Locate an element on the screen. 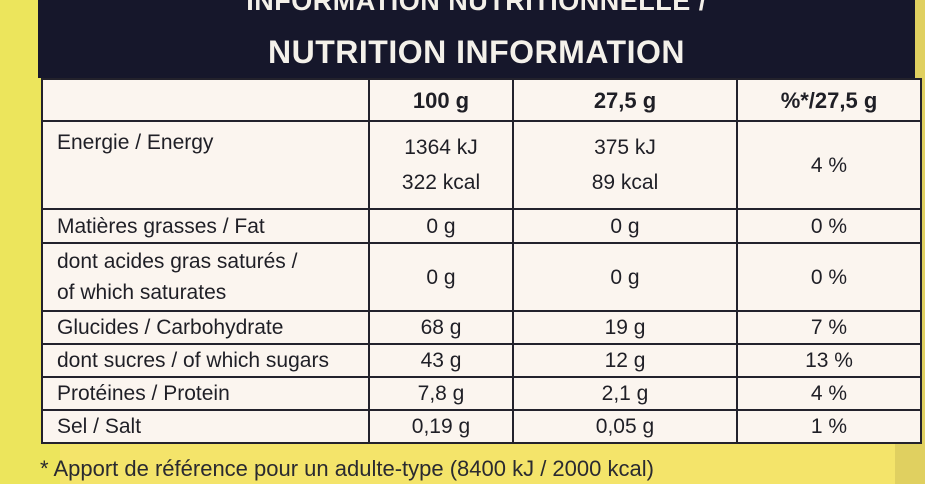 Image resolution: width=925 pixels, height=484 pixels. title-english: NUTRITION INFORMATION is located at coordinates (476, 52).